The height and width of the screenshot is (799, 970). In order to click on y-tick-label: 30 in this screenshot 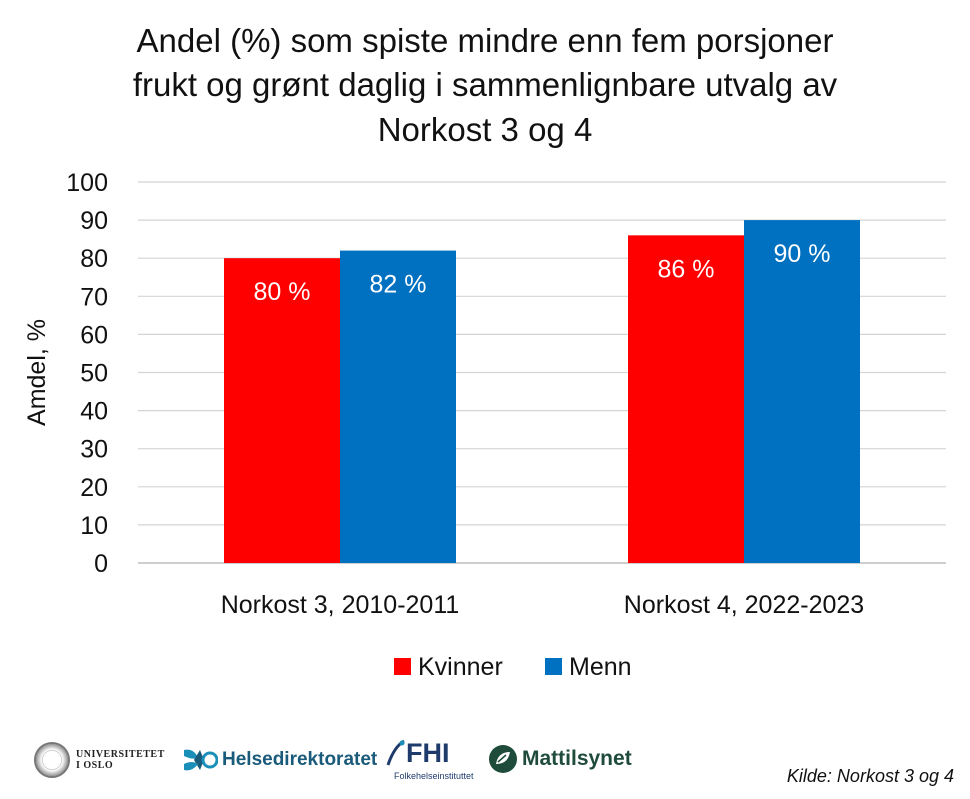, I will do `click(94, 450)`.